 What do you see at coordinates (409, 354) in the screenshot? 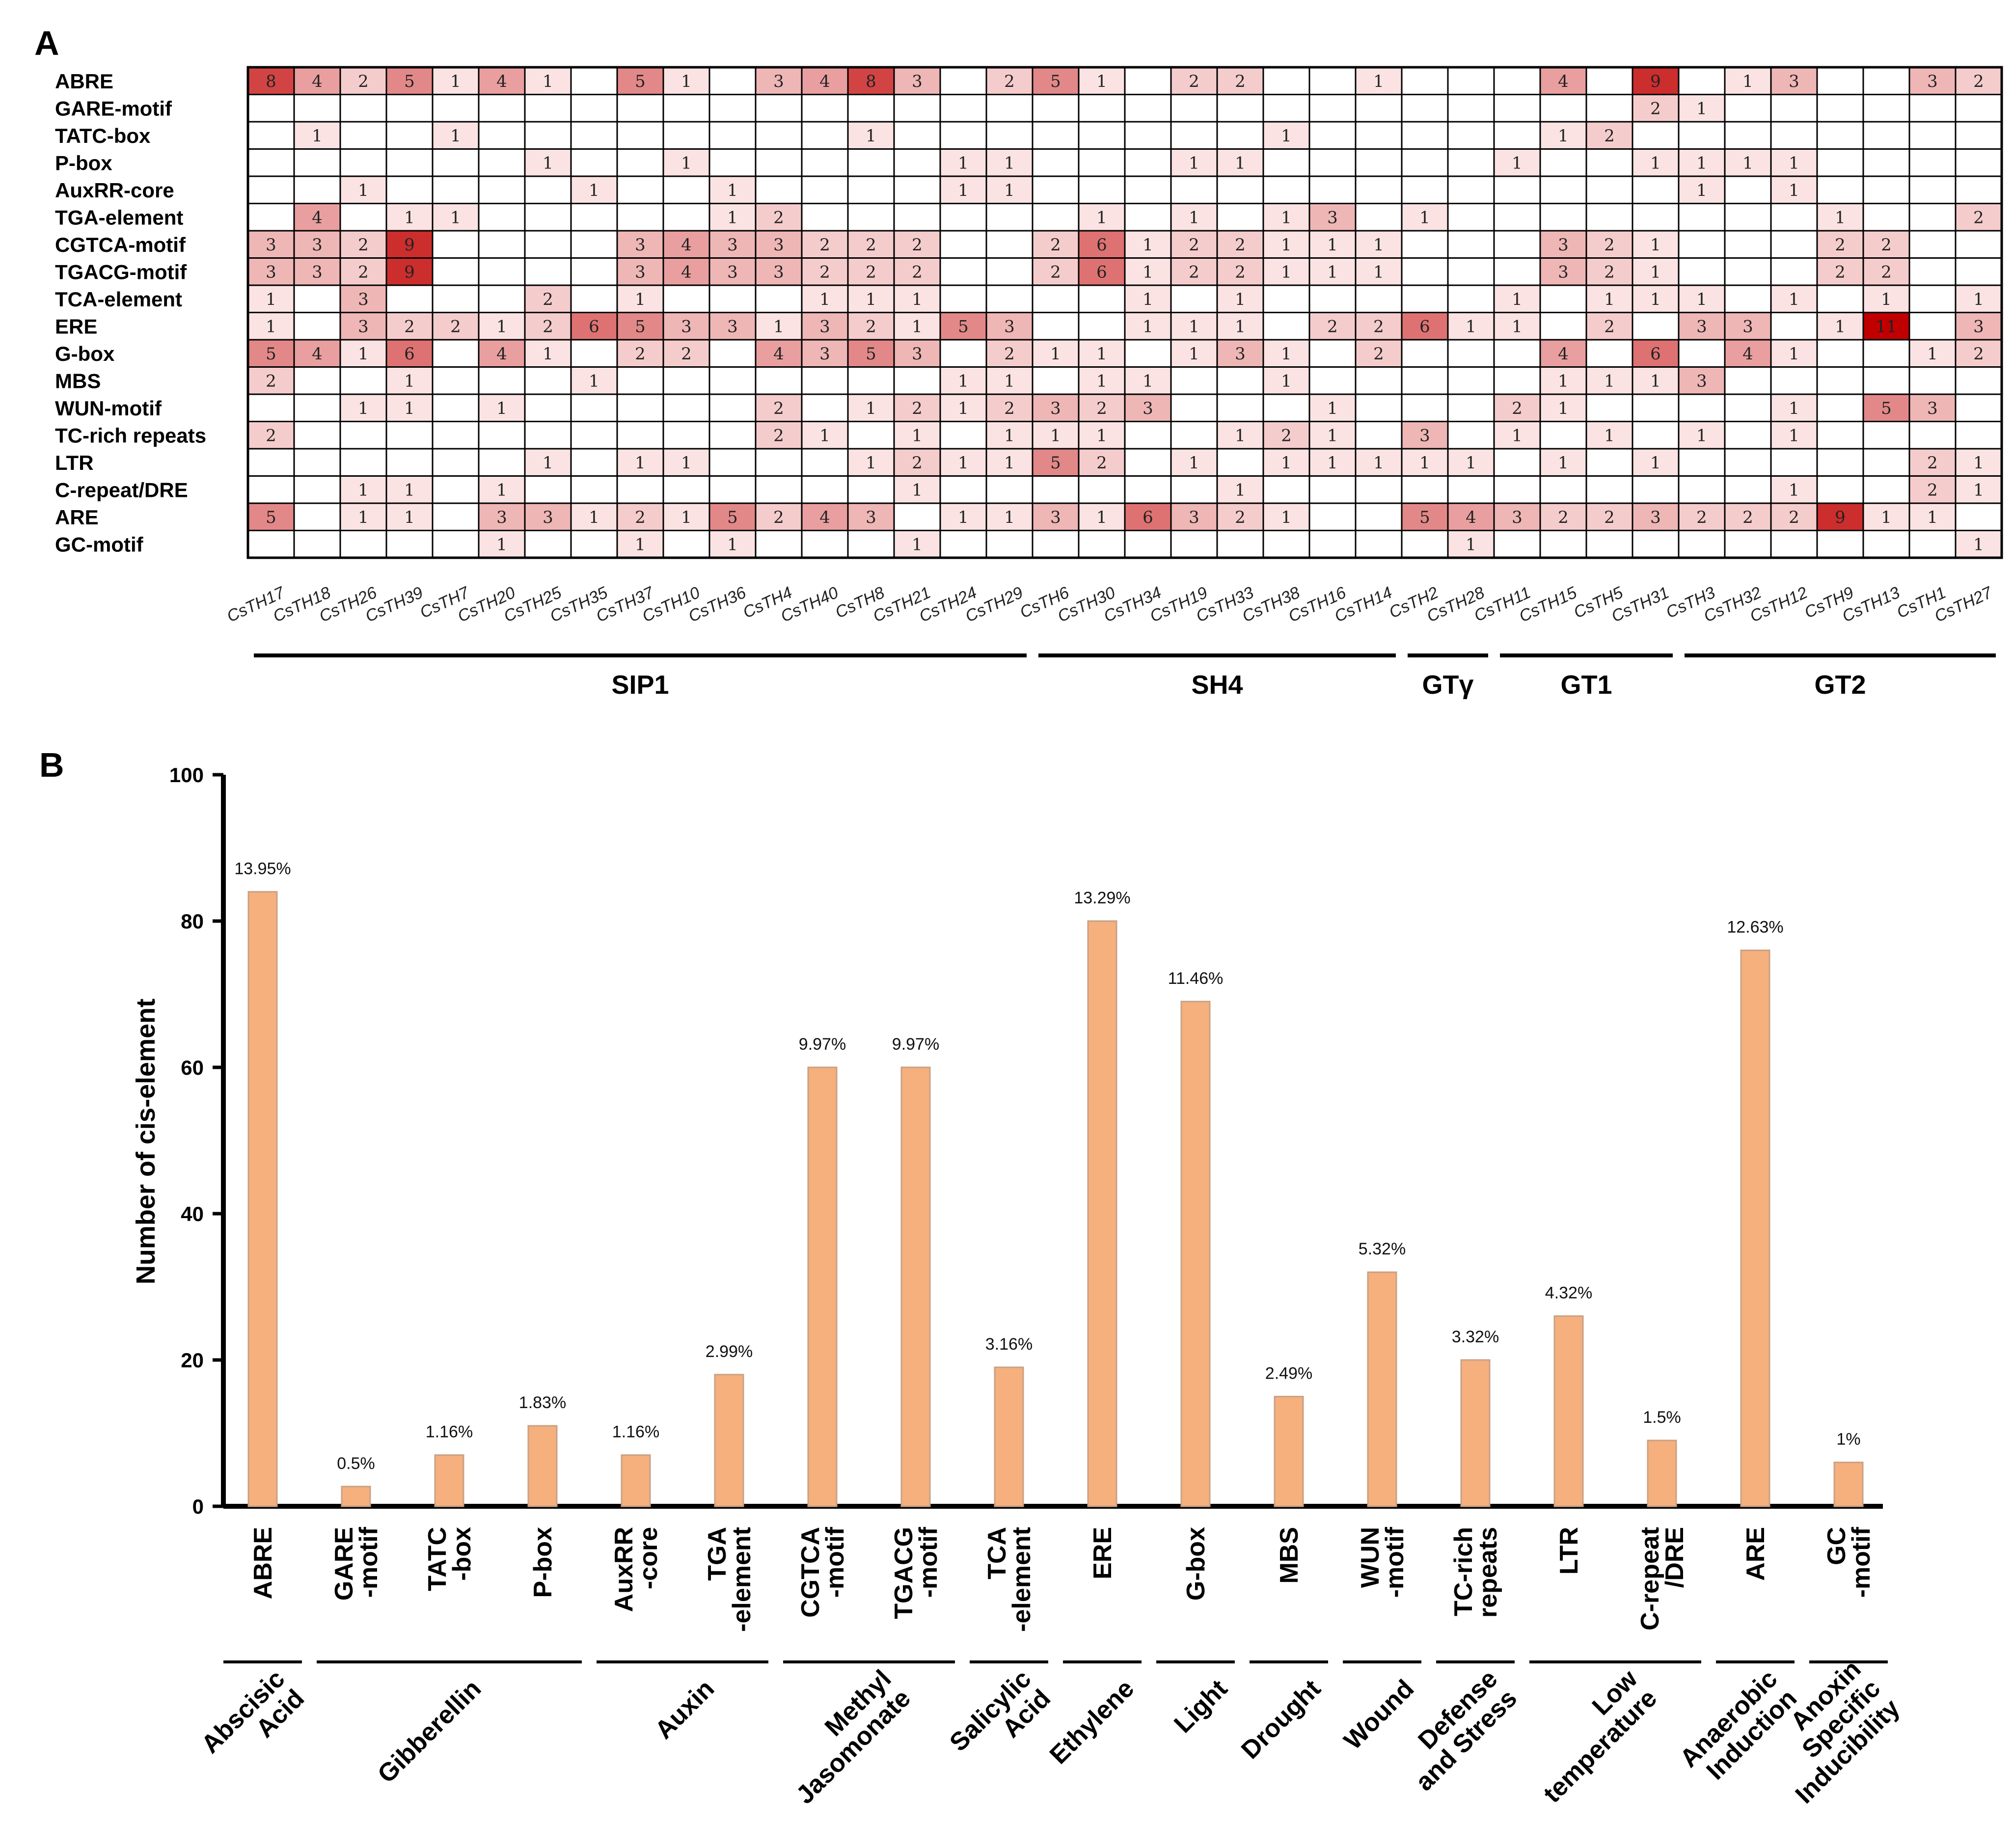
I see `heatmap-cell-value: 6` at bounding box center [409, 354].